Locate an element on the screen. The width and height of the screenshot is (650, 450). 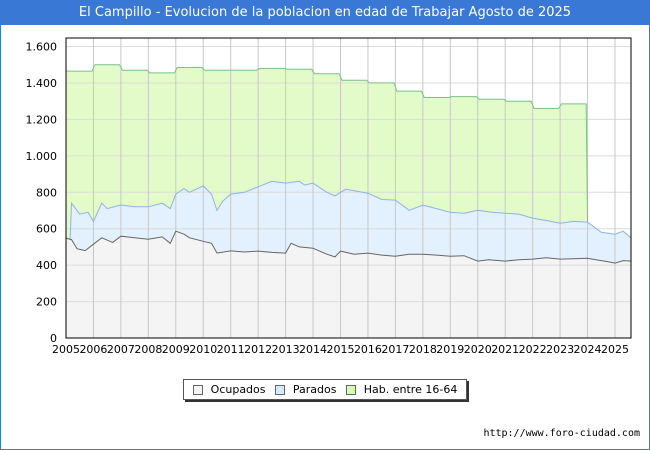
y-tick-label: 600 is located at coordinates (46, 229).